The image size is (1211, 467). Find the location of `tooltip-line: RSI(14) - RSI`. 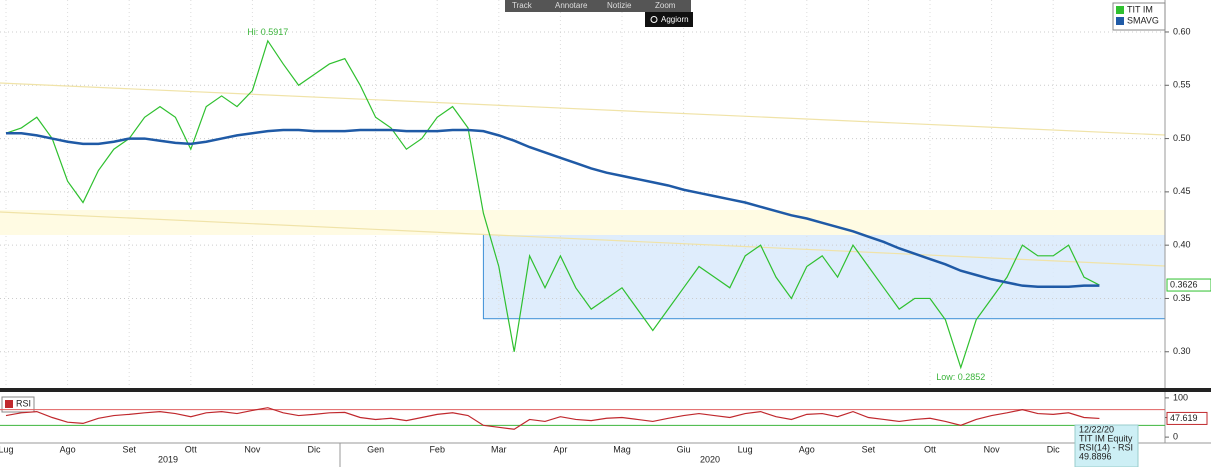

tooltip-line: RSI(14) - RSI is located at coordinates (1106, 447).